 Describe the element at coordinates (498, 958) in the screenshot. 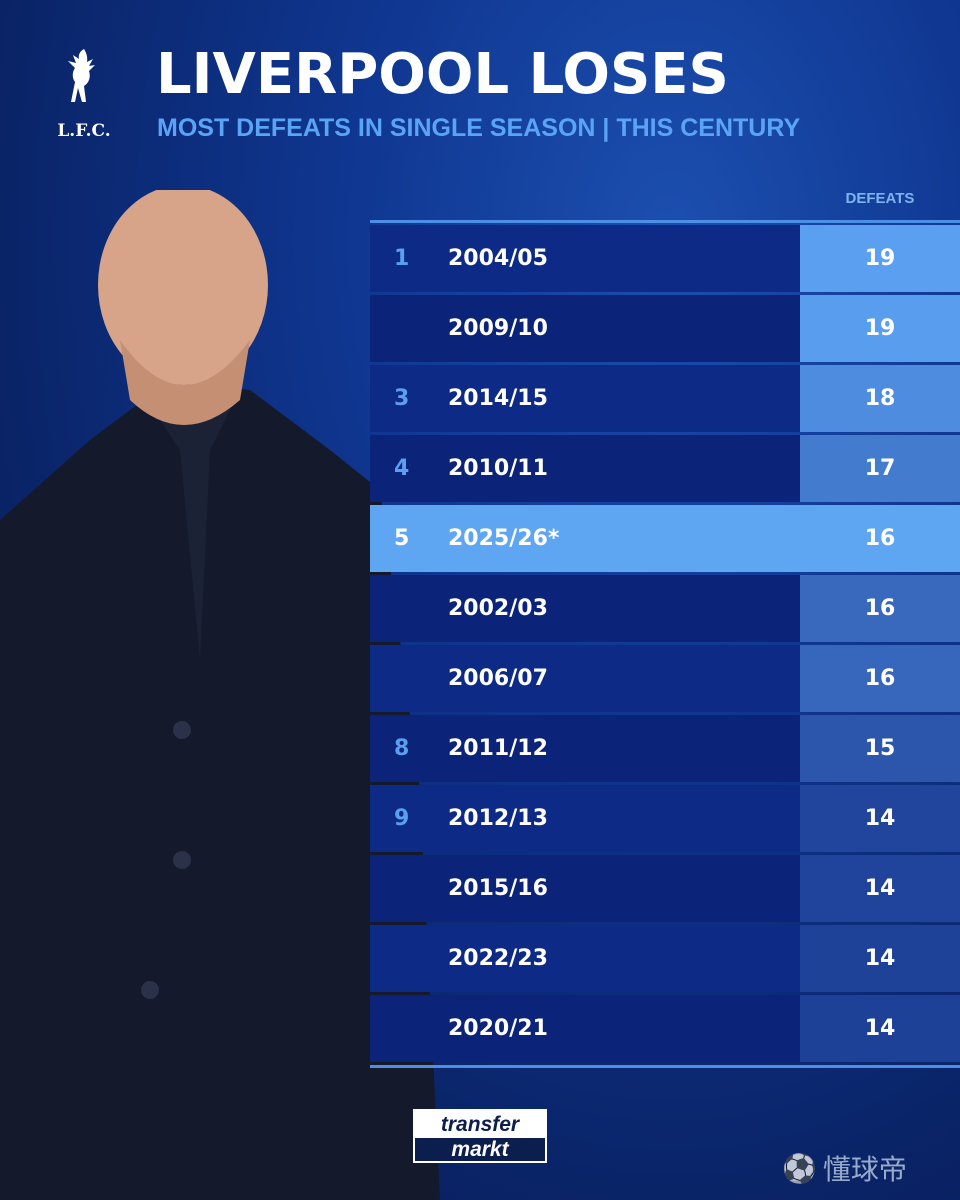

I see `season: 2022/23` at that location.